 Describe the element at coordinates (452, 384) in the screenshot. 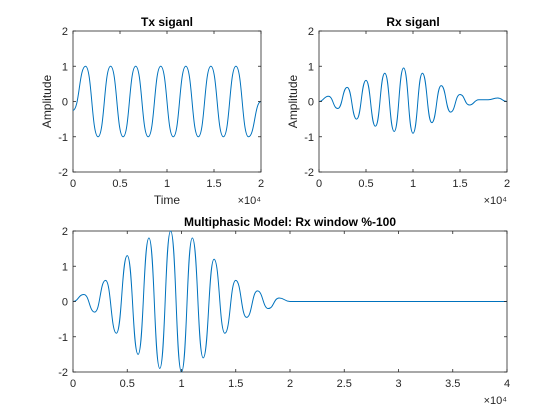

I see `x-tick-label: 3.5` at that location.